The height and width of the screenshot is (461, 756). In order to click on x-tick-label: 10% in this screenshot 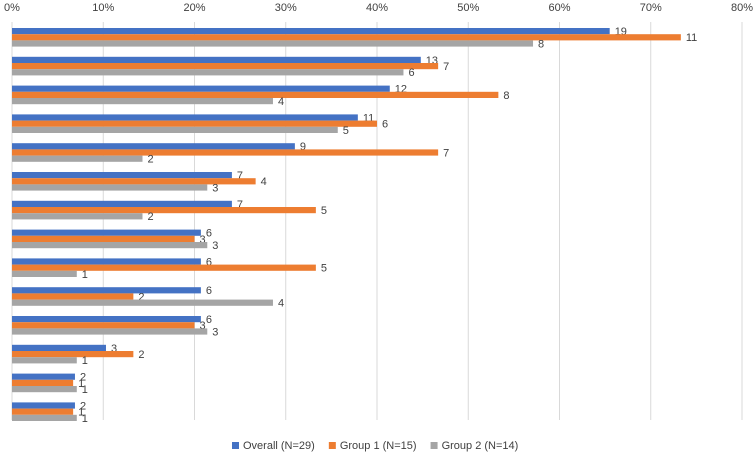, I will do `click(103, 8)`.